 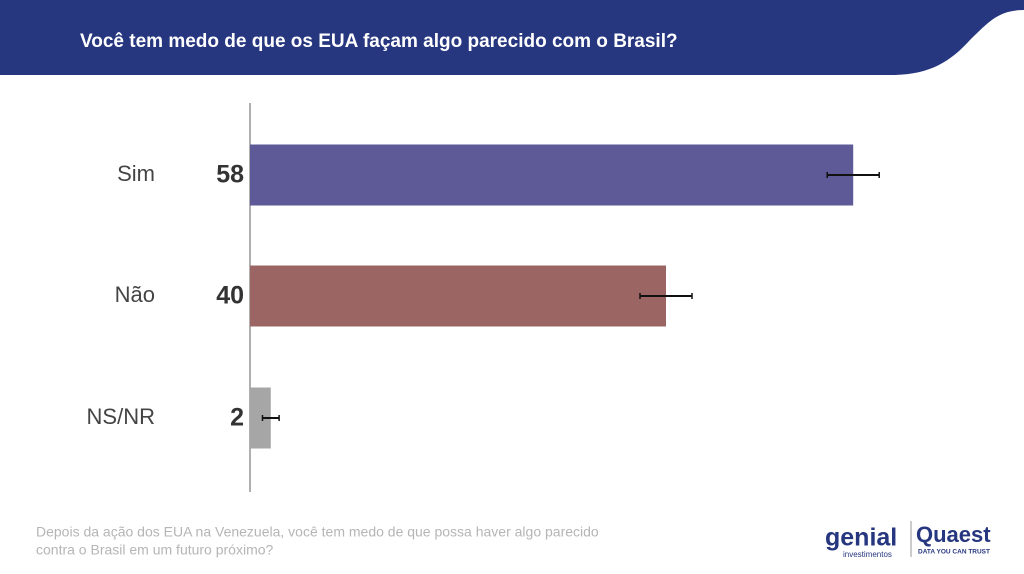 What do you see at coordinates (953, 534) in the screenshot?
I see `logo-quaest: Quaest` at bounding box center [953, 534].